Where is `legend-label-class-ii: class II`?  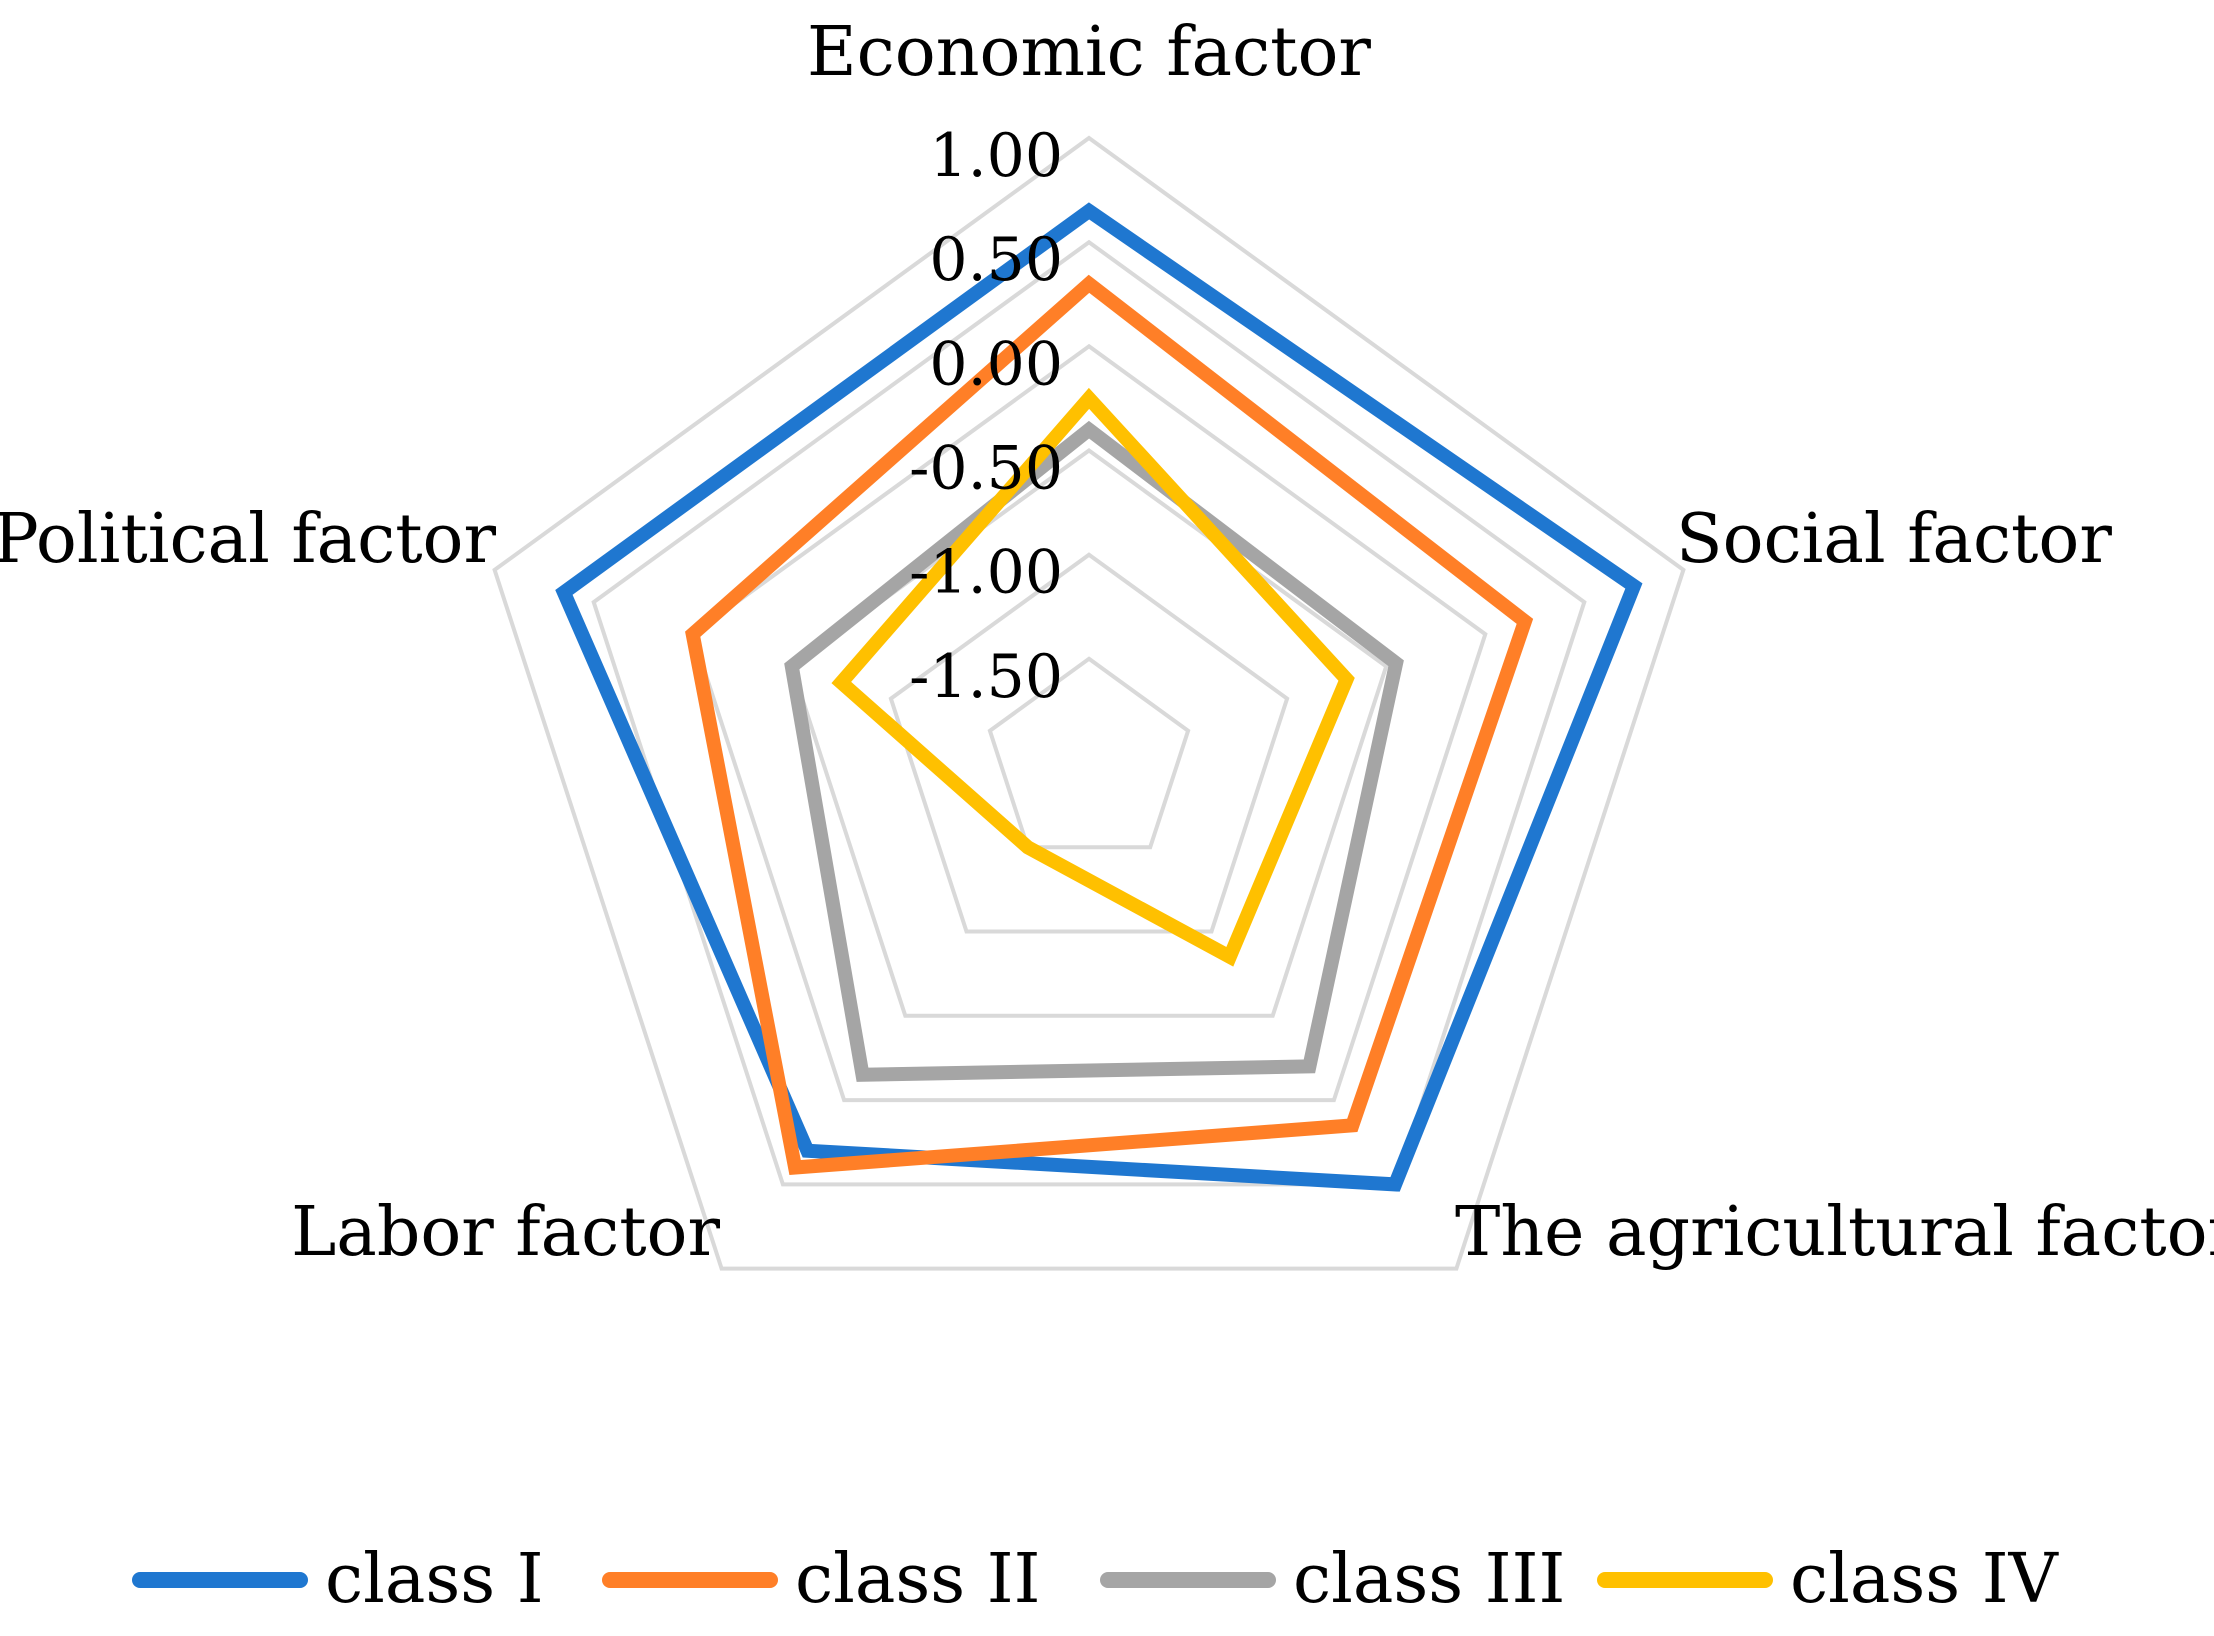
legend-label-class-ii: class II is located at coordinates (918, 1579).